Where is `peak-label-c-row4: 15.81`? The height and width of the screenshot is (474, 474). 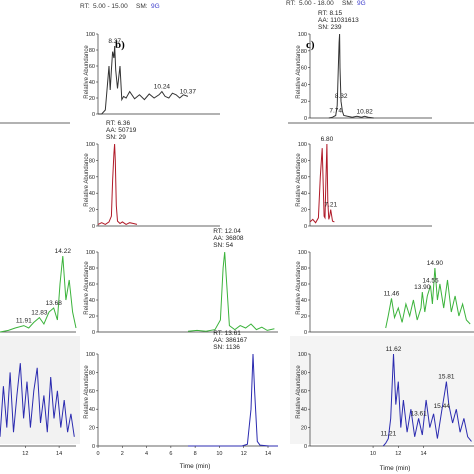
peak-label-c-row4: 15.81 is located at coordinates (446, 377).